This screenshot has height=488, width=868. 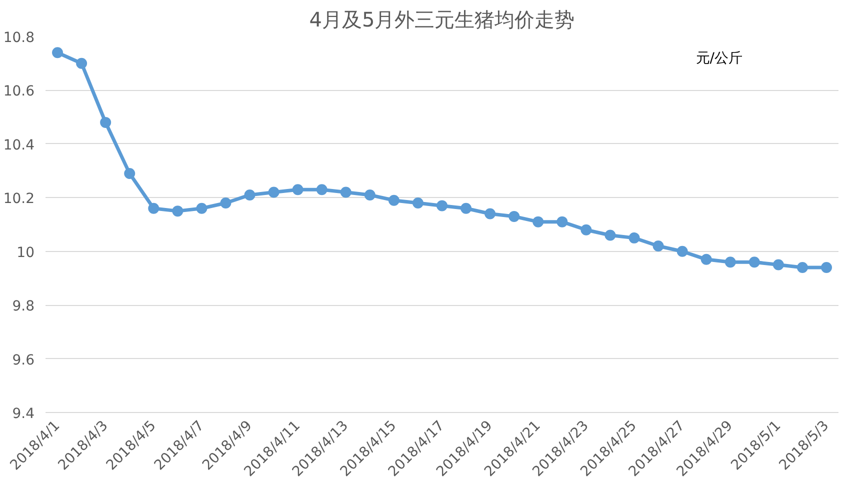 I want to click on chart-title: 4月及5月外三元生猪均价走势, so click(x=442, y=20).